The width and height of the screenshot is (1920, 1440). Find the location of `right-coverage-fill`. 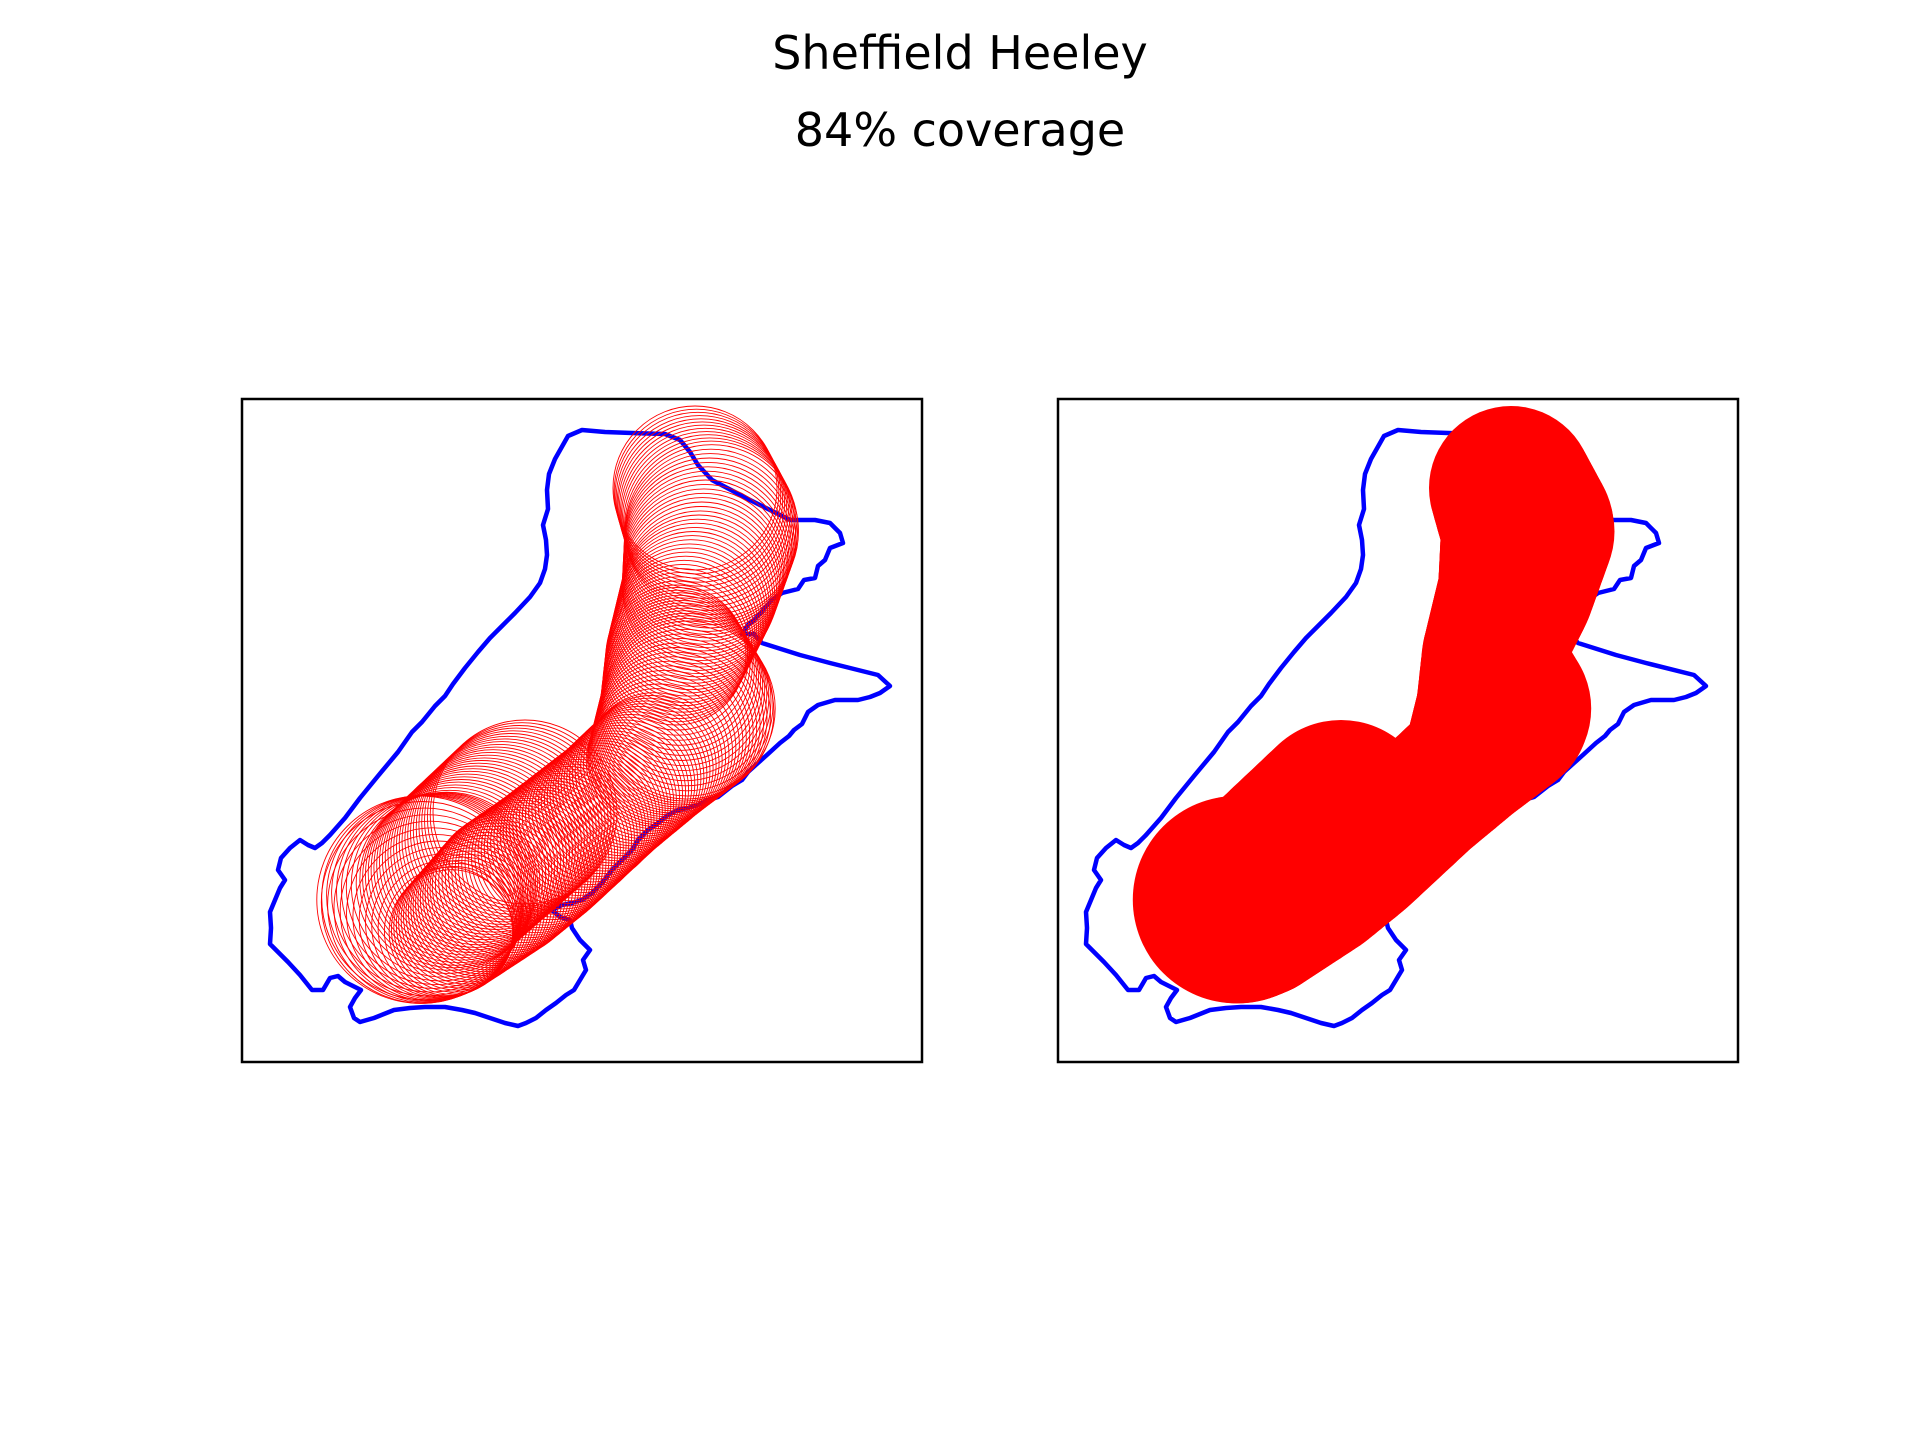

right-coverage-fill is located at coordinates (1373, 705).